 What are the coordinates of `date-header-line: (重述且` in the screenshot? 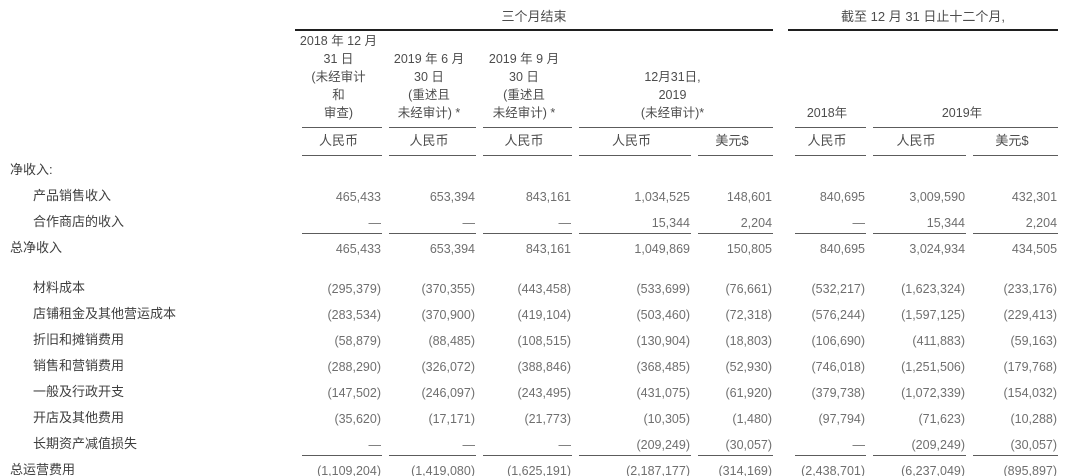 It's located at (429, 95).